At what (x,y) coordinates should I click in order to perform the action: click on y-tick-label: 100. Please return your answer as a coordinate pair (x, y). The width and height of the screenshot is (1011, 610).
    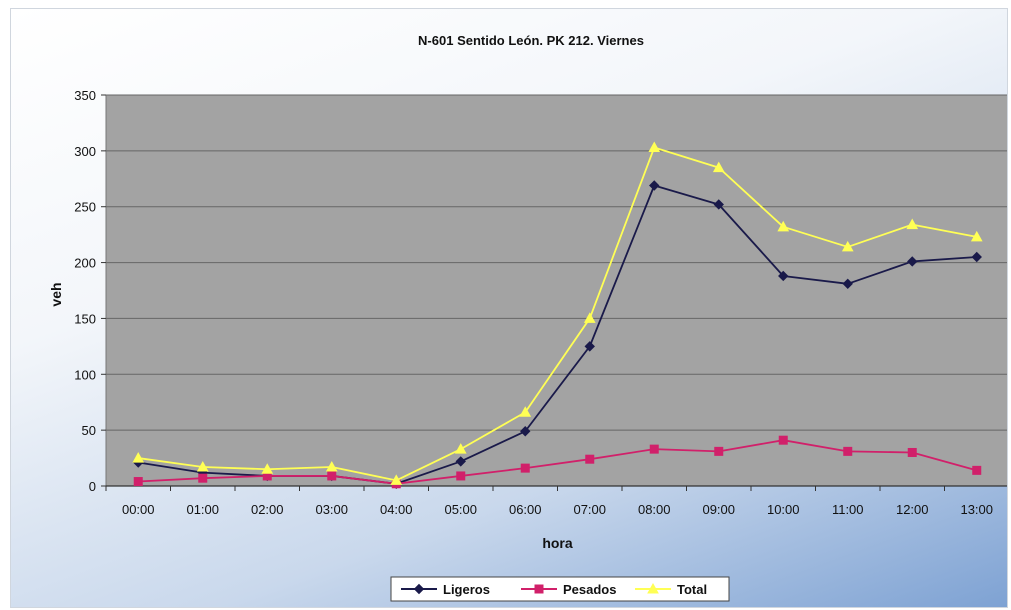
    Looking at the image, I should click on (85, 374).